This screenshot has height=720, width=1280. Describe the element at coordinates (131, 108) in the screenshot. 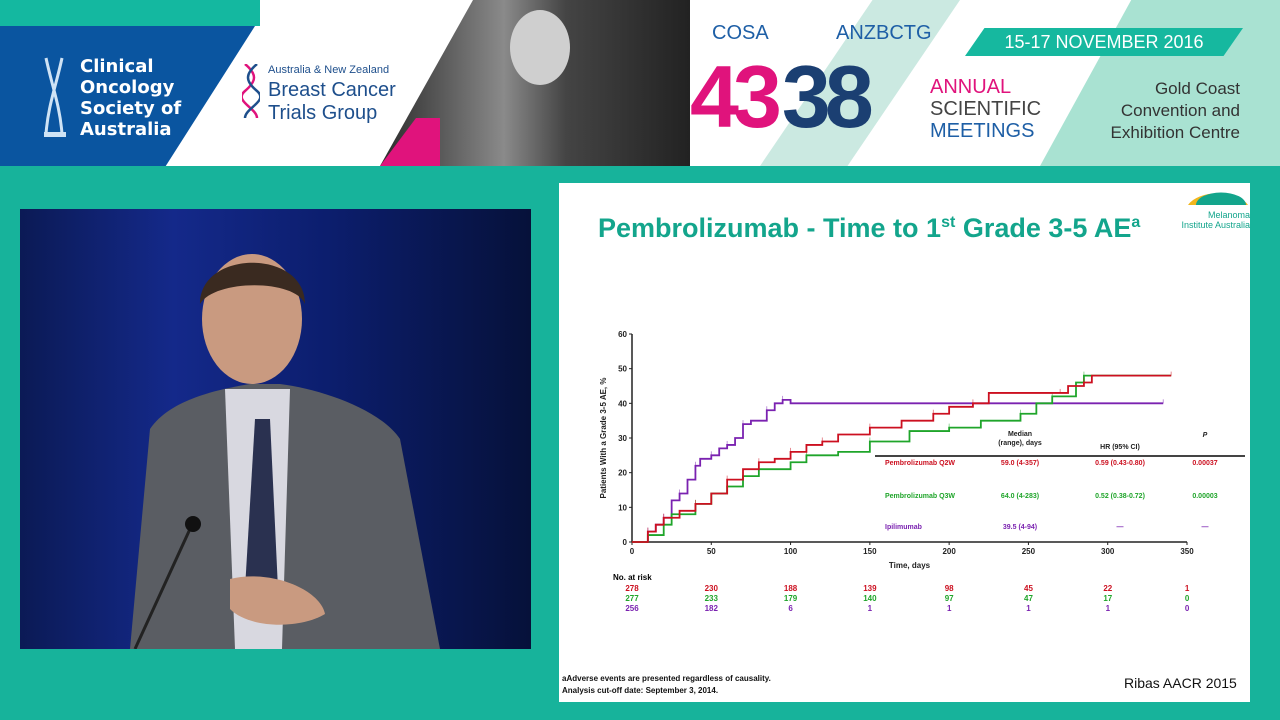

I see `org-line: Society of` at that location.